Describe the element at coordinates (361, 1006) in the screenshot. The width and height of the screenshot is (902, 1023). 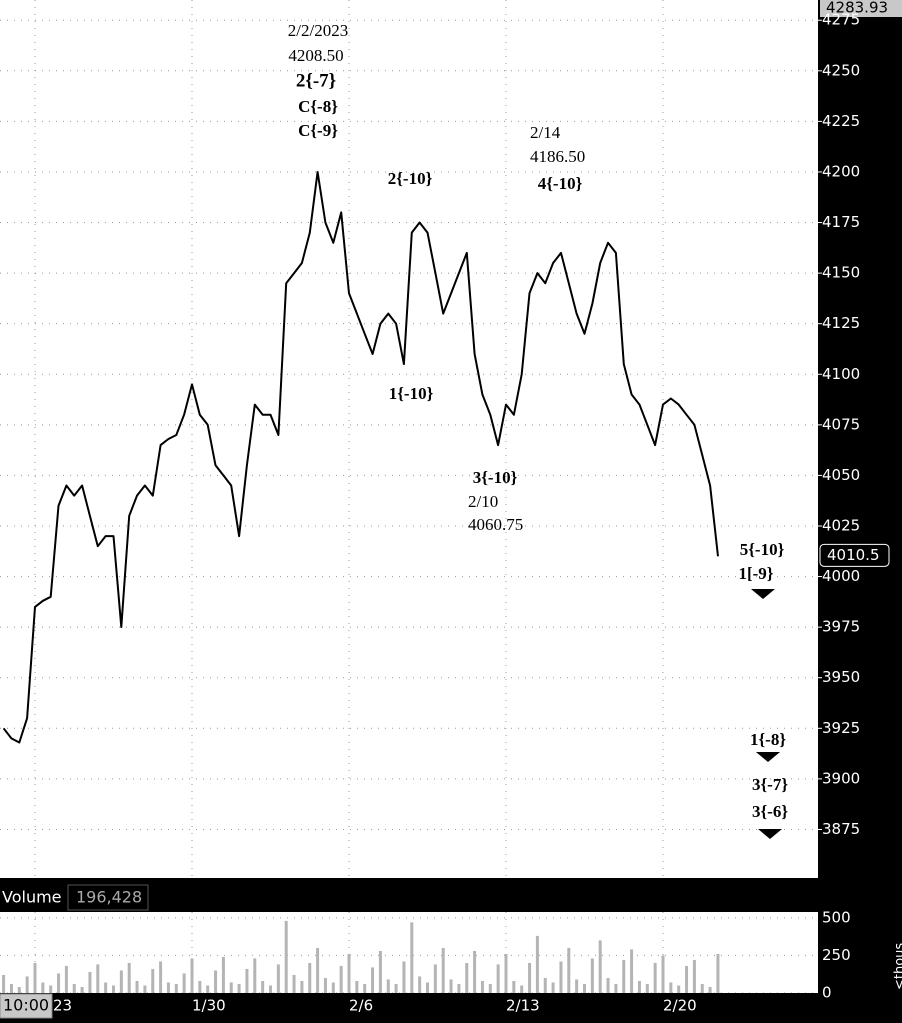
I see `x-tick-label: 2/6` at that location.